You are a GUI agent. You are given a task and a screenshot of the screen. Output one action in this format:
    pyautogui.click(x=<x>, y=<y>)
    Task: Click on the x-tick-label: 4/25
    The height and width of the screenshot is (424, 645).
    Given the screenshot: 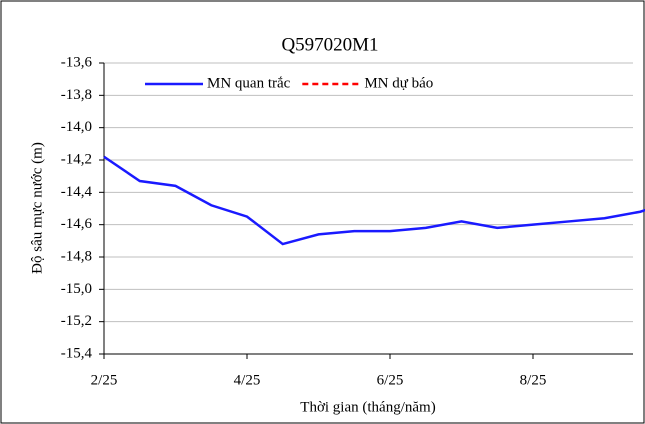 What is the action you would take?
    pyautogui.click(x=247, y=380)
    